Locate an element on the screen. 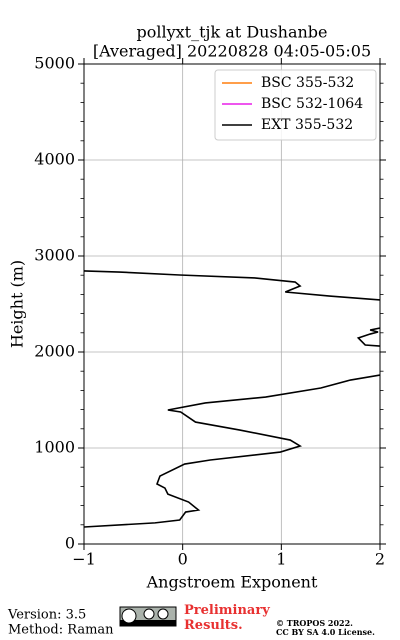 This screenshot has height=640, width=400. y-axis-label: Height (m) is located at coordinates (17, 304).